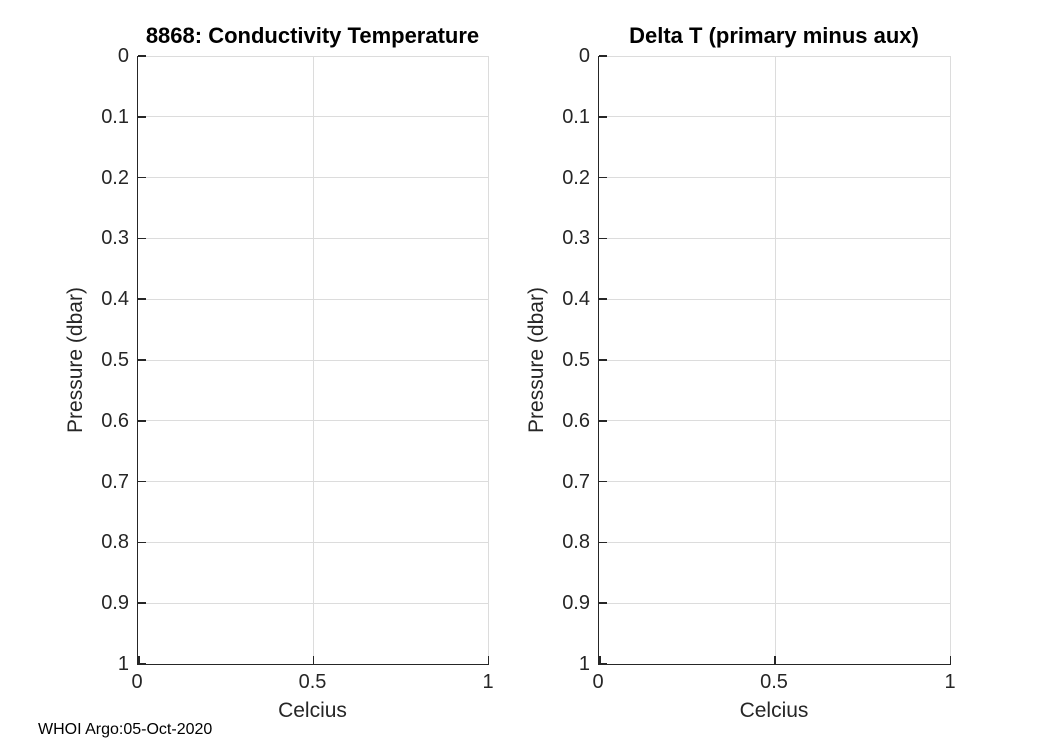  I want to click on chart-title: Delta T (primary minus aux), so click(774, 35).